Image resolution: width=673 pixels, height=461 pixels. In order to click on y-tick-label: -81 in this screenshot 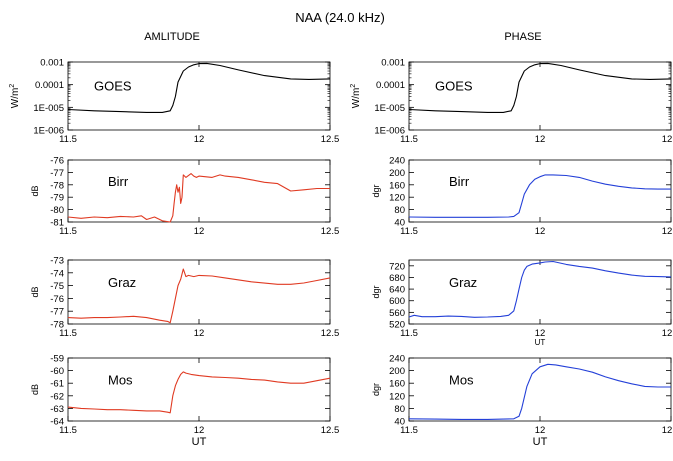, I will do `click(57, 223)`.